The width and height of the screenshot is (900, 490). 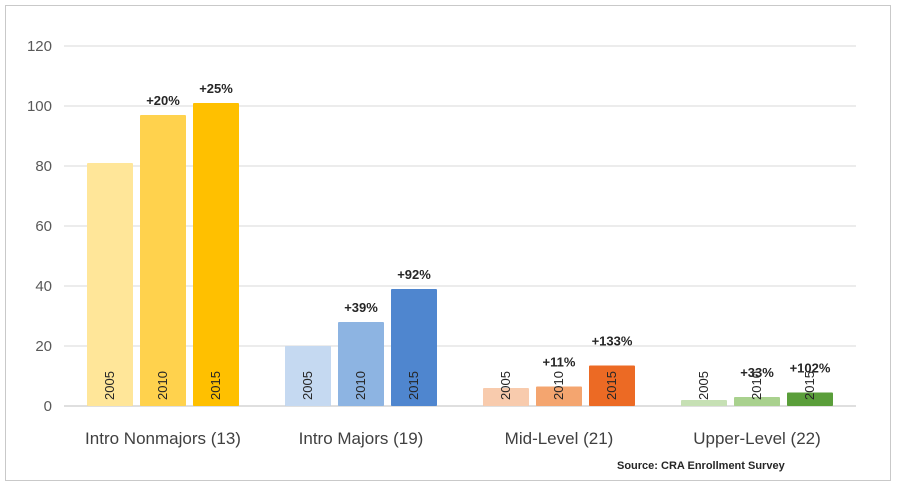 I want to click on y-tick-label: 20, so click(x=43, y=346).